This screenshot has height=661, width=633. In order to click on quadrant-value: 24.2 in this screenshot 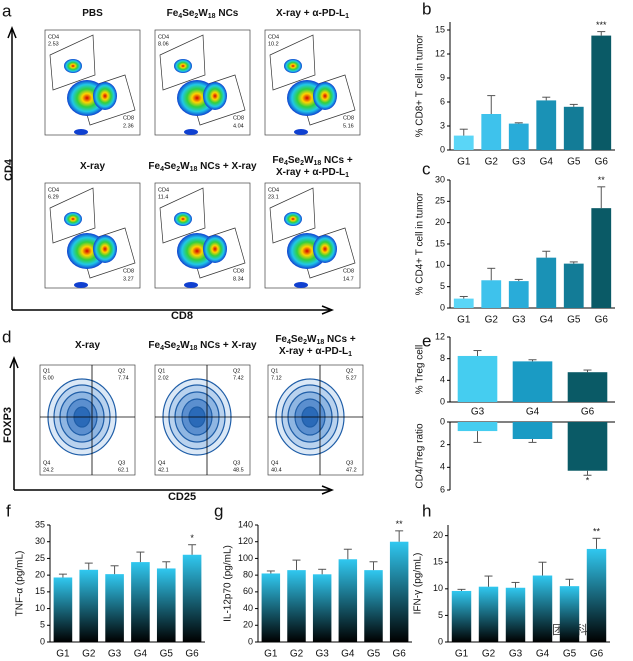, I will do `click(48, 470)`.